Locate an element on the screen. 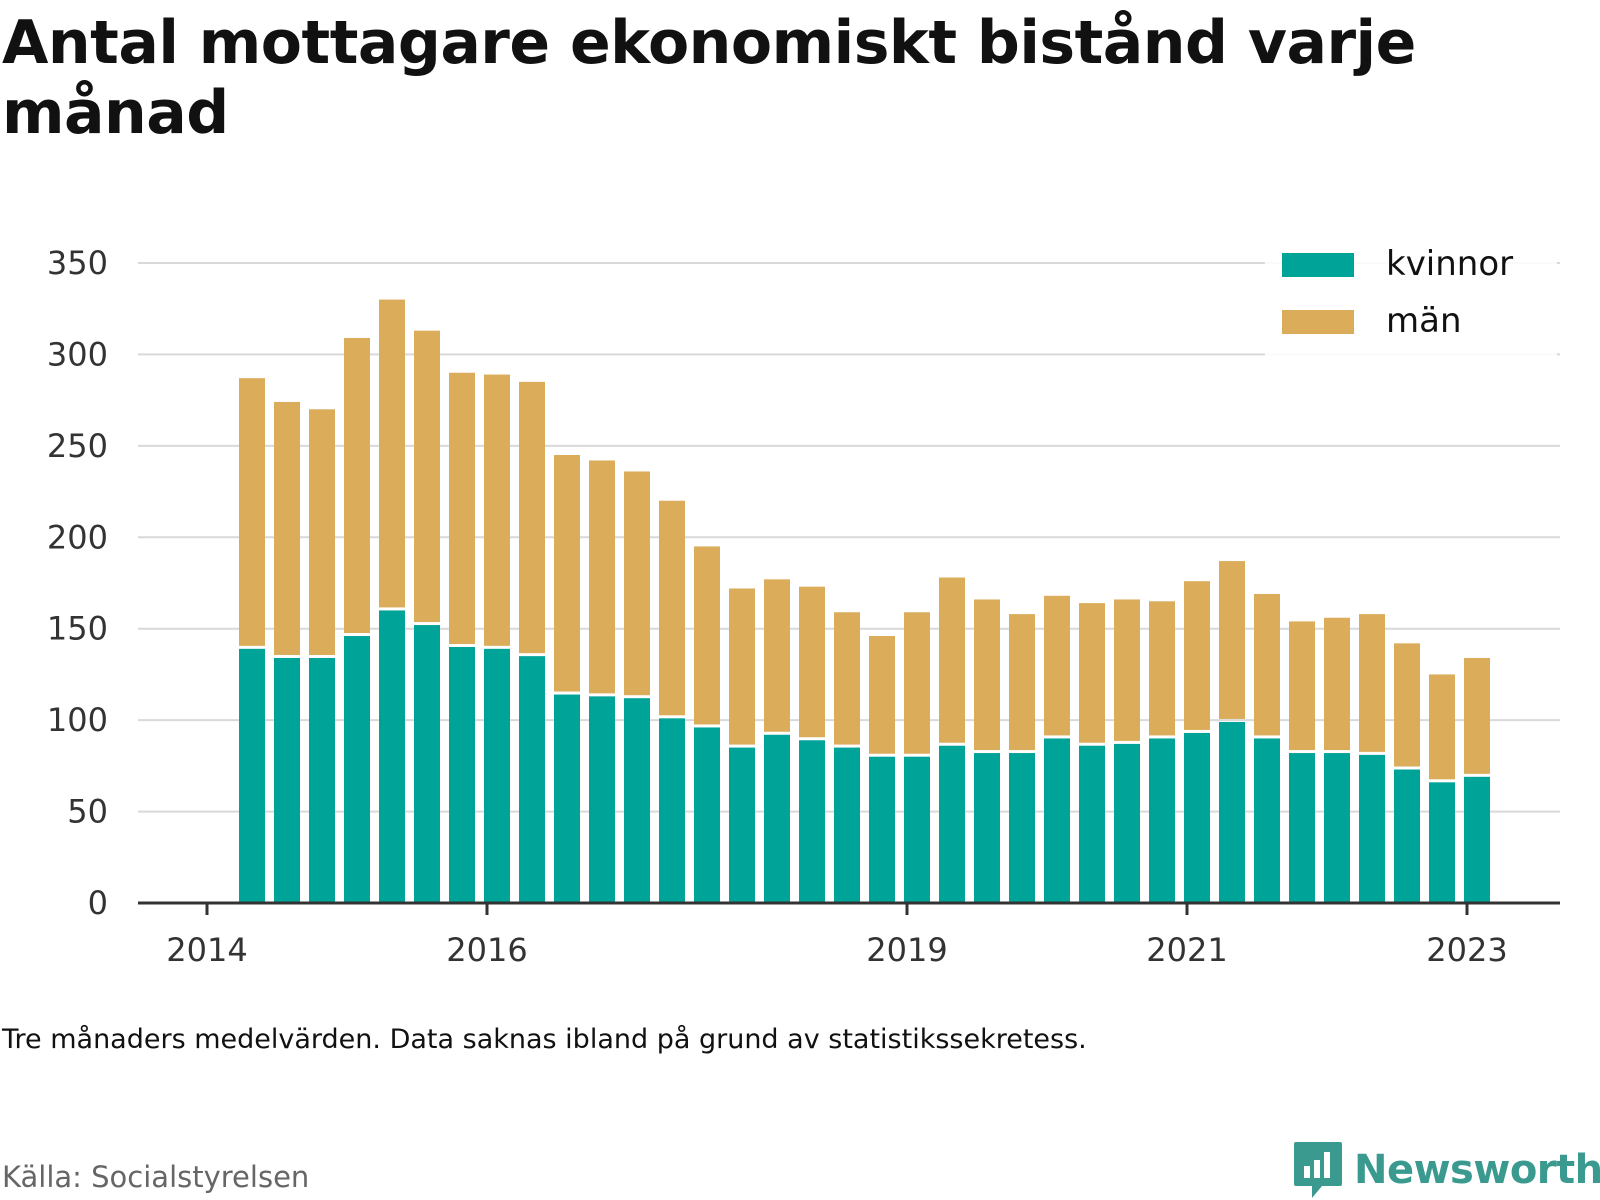 The height and width of the screenshot is (1200, 1600). y-tick-label: 0 is located at coordinates (98, 903).